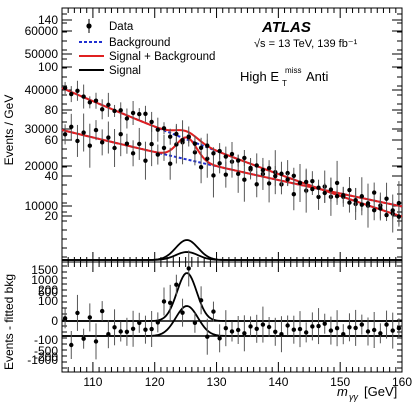 The image size is (415, 403). I want to click on y-tick-label-lower: 1500, so click(44, 270).